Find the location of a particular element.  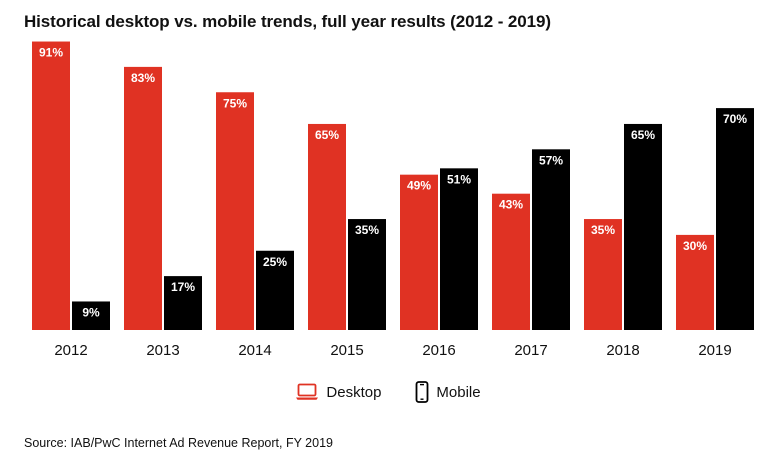

x-tick-label-2014: 2014 is located at coordinates (254, 350).